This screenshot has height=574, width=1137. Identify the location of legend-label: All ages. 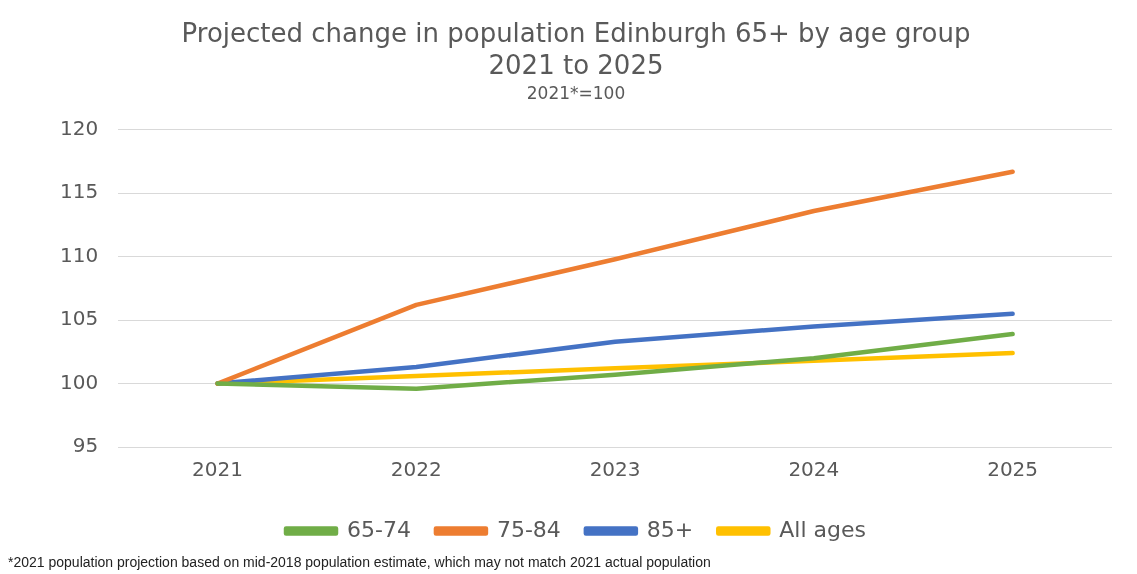
(822, 529).